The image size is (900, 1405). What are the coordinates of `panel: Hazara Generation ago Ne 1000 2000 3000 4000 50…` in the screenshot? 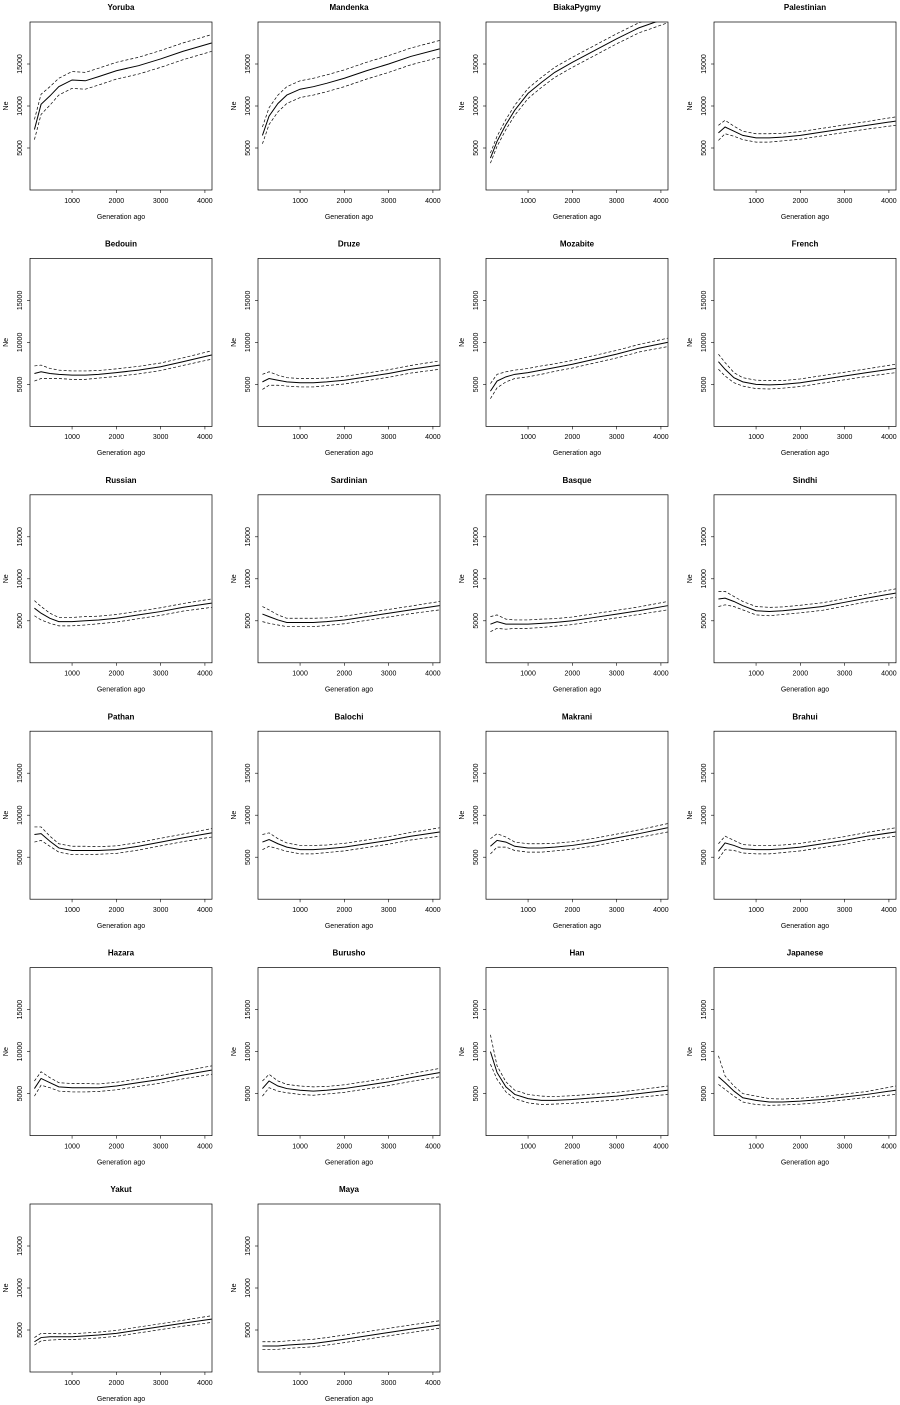 It's located at (108, 1058).